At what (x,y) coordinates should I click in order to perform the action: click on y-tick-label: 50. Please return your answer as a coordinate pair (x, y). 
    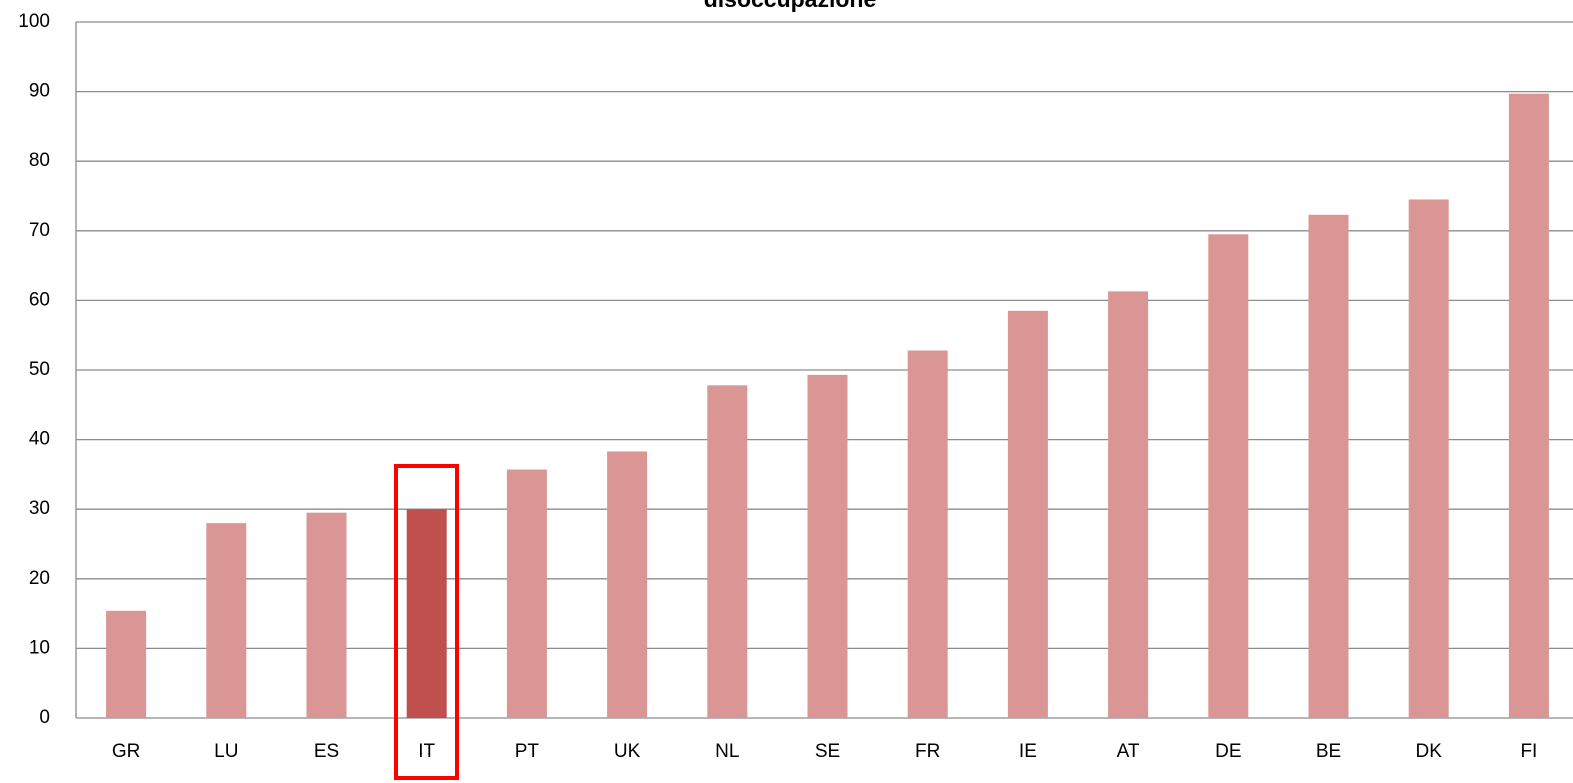
    Looking at the image, I should click on (39, 369).